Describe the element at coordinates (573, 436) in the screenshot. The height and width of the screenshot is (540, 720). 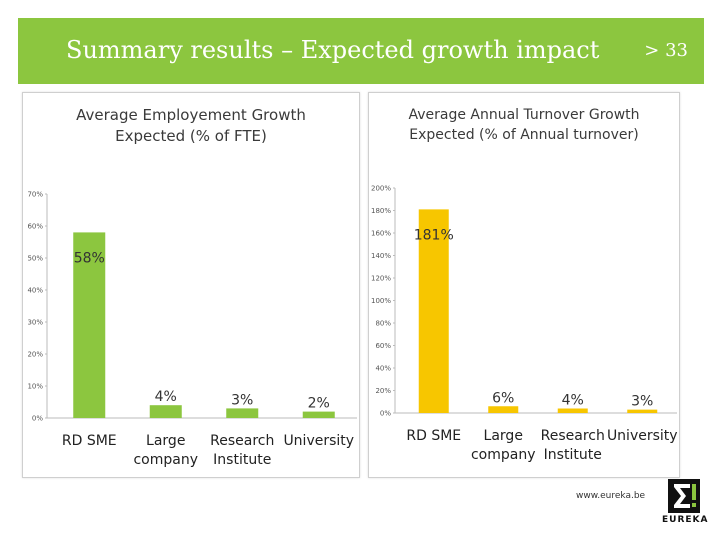
I see `turnover-category-label: Research` at that location.